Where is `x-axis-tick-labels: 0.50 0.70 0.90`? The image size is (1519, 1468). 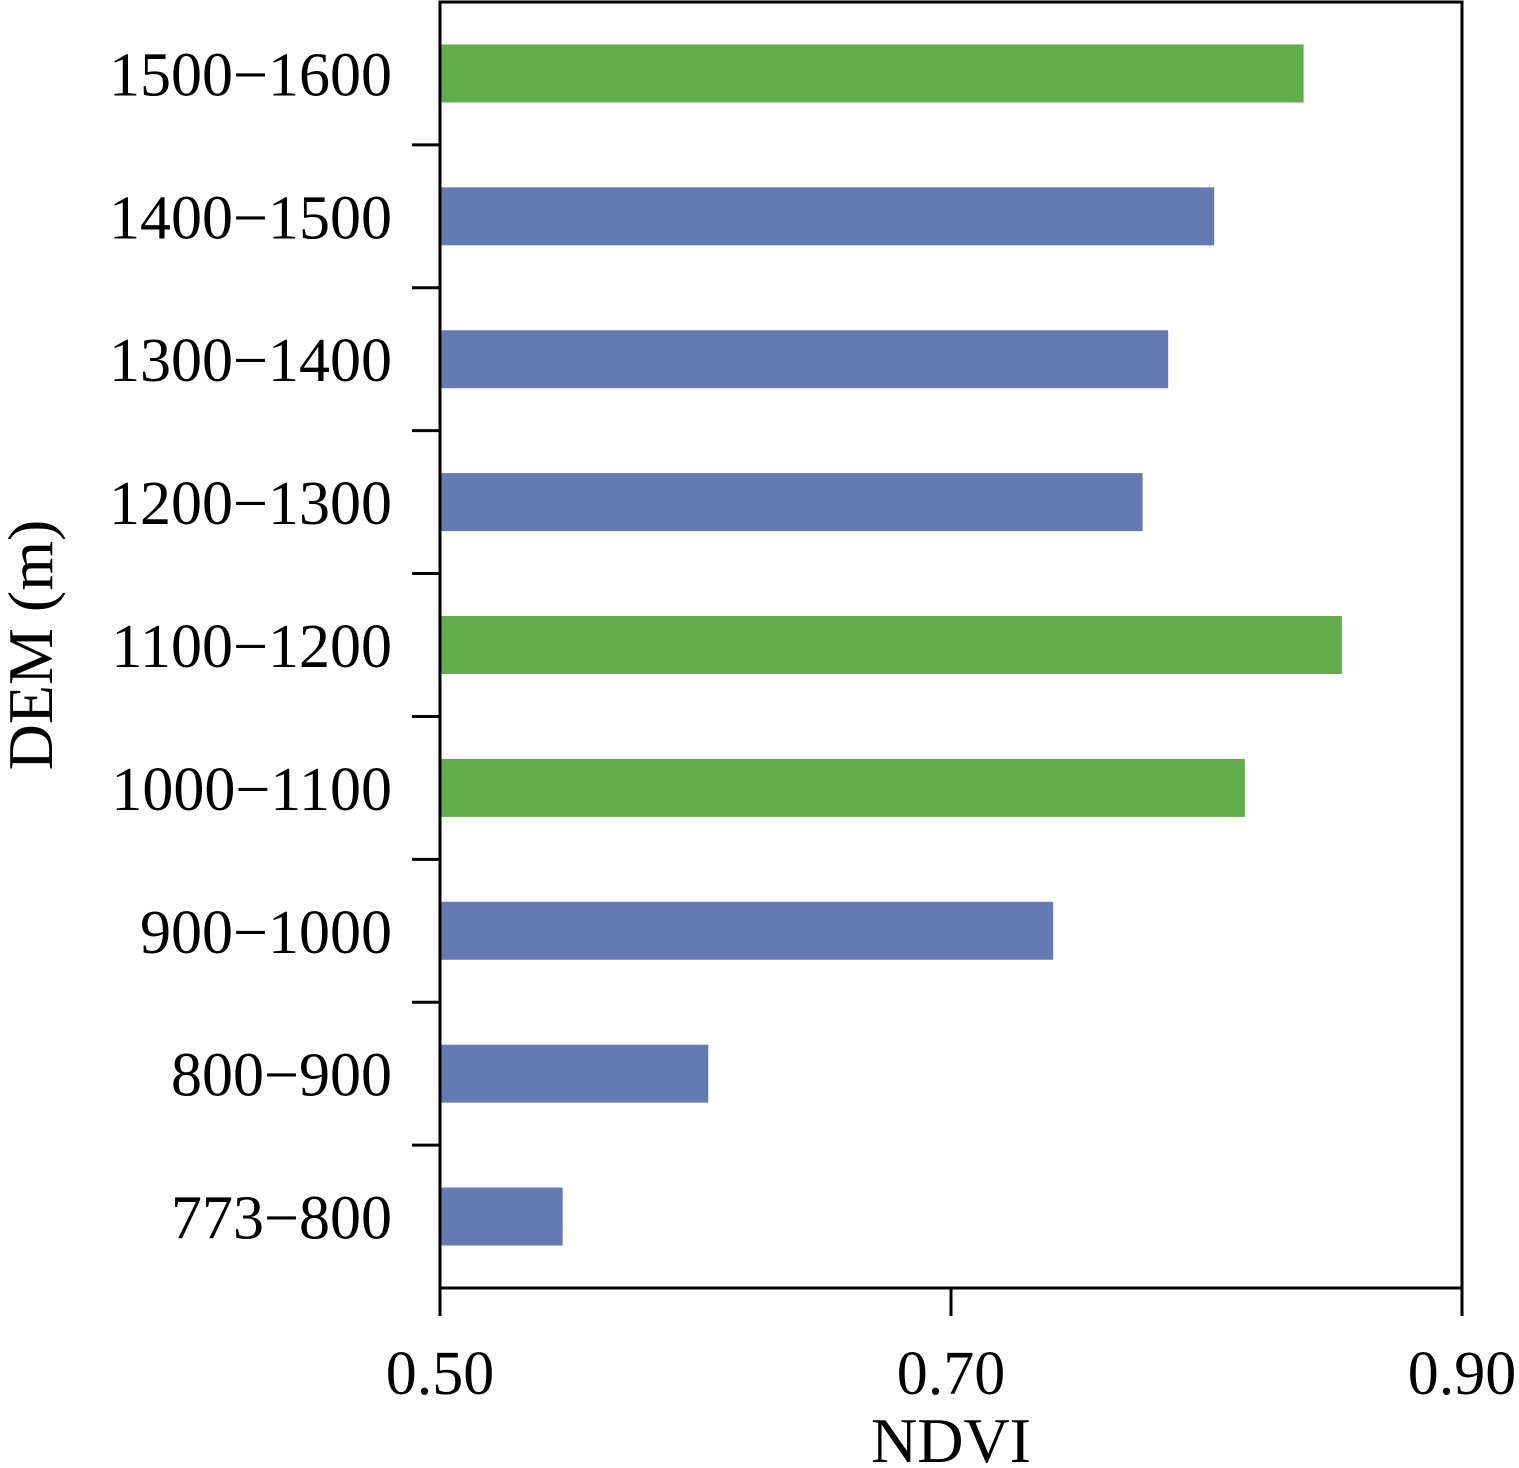
x-axis-tick-labels: 0.50 0.70 0.90 is located at coordinates (951, 1374).